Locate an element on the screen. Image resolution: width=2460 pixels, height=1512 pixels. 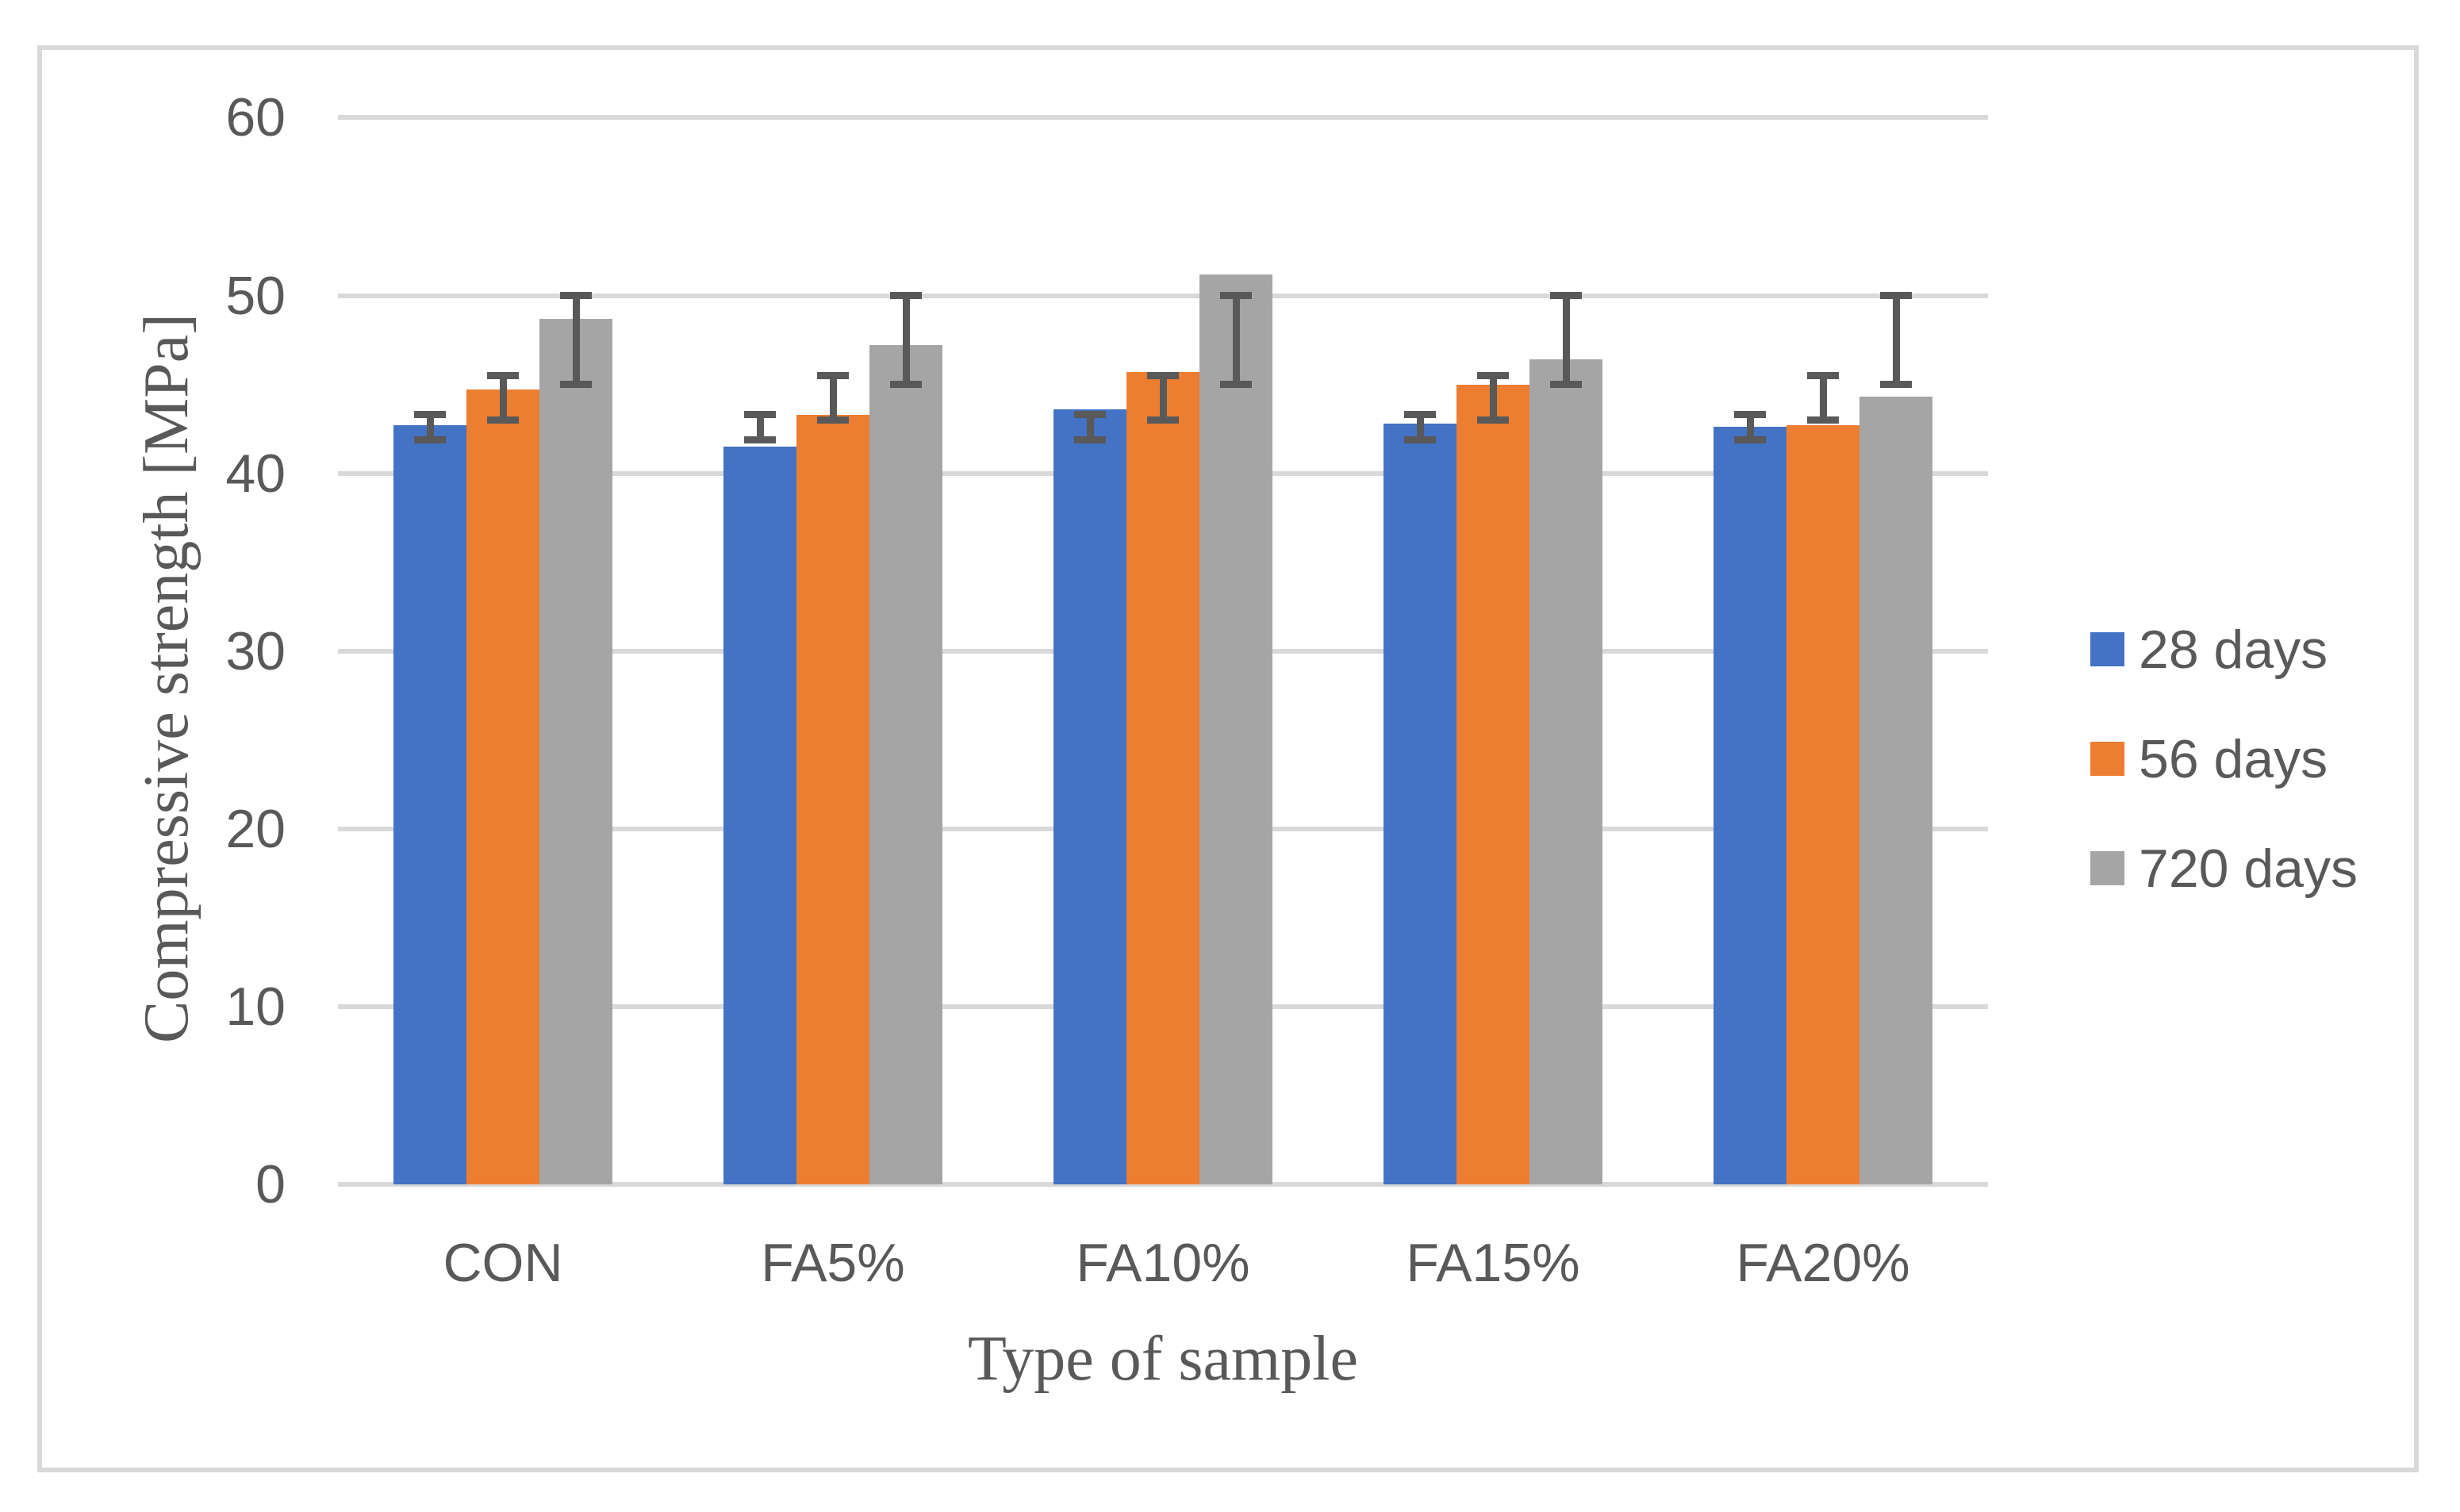
x-axis-title: Type of sample is located at coordinates (1163, 1359).